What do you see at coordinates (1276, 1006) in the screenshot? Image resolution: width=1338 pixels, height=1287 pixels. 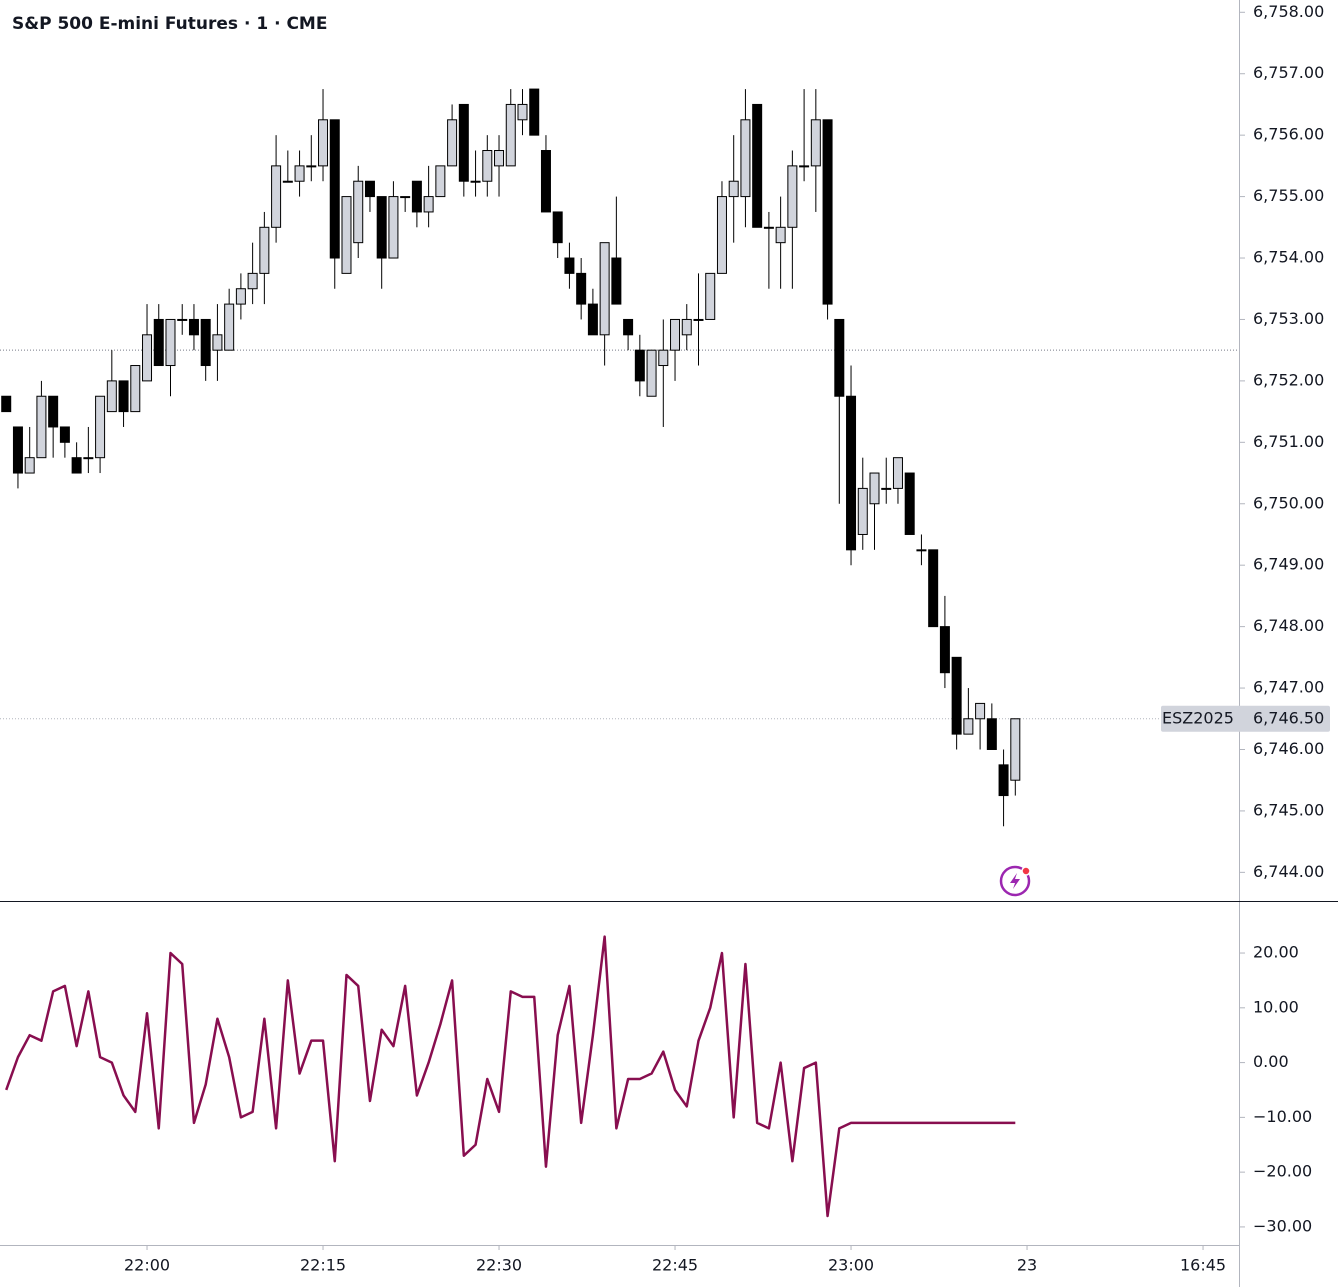 I see `y-tick-label: 10.00` at bounding box center [1276, 1006].